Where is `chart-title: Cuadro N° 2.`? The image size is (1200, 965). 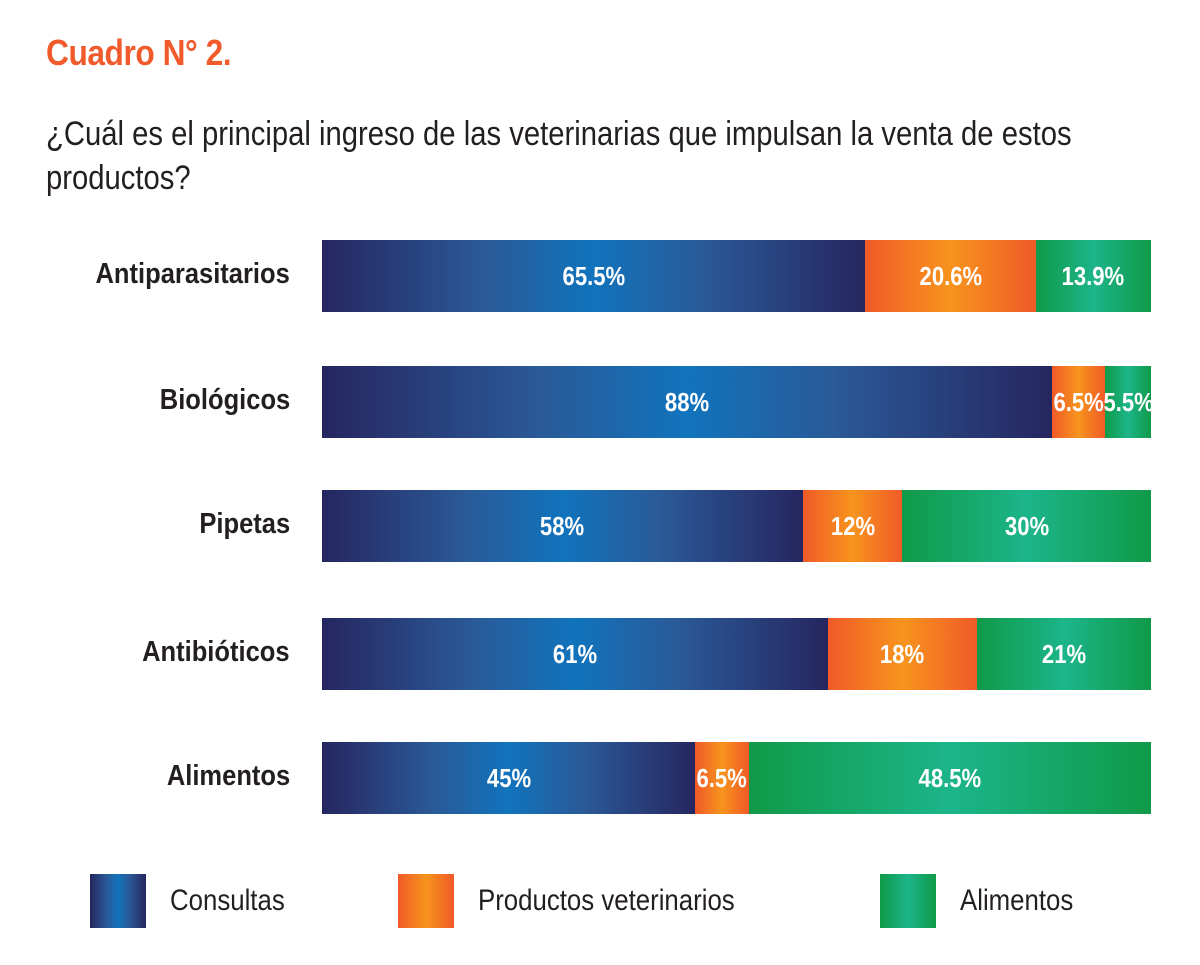
chart-title: Cuadro N° 2. is located at coordinates (139, 52).